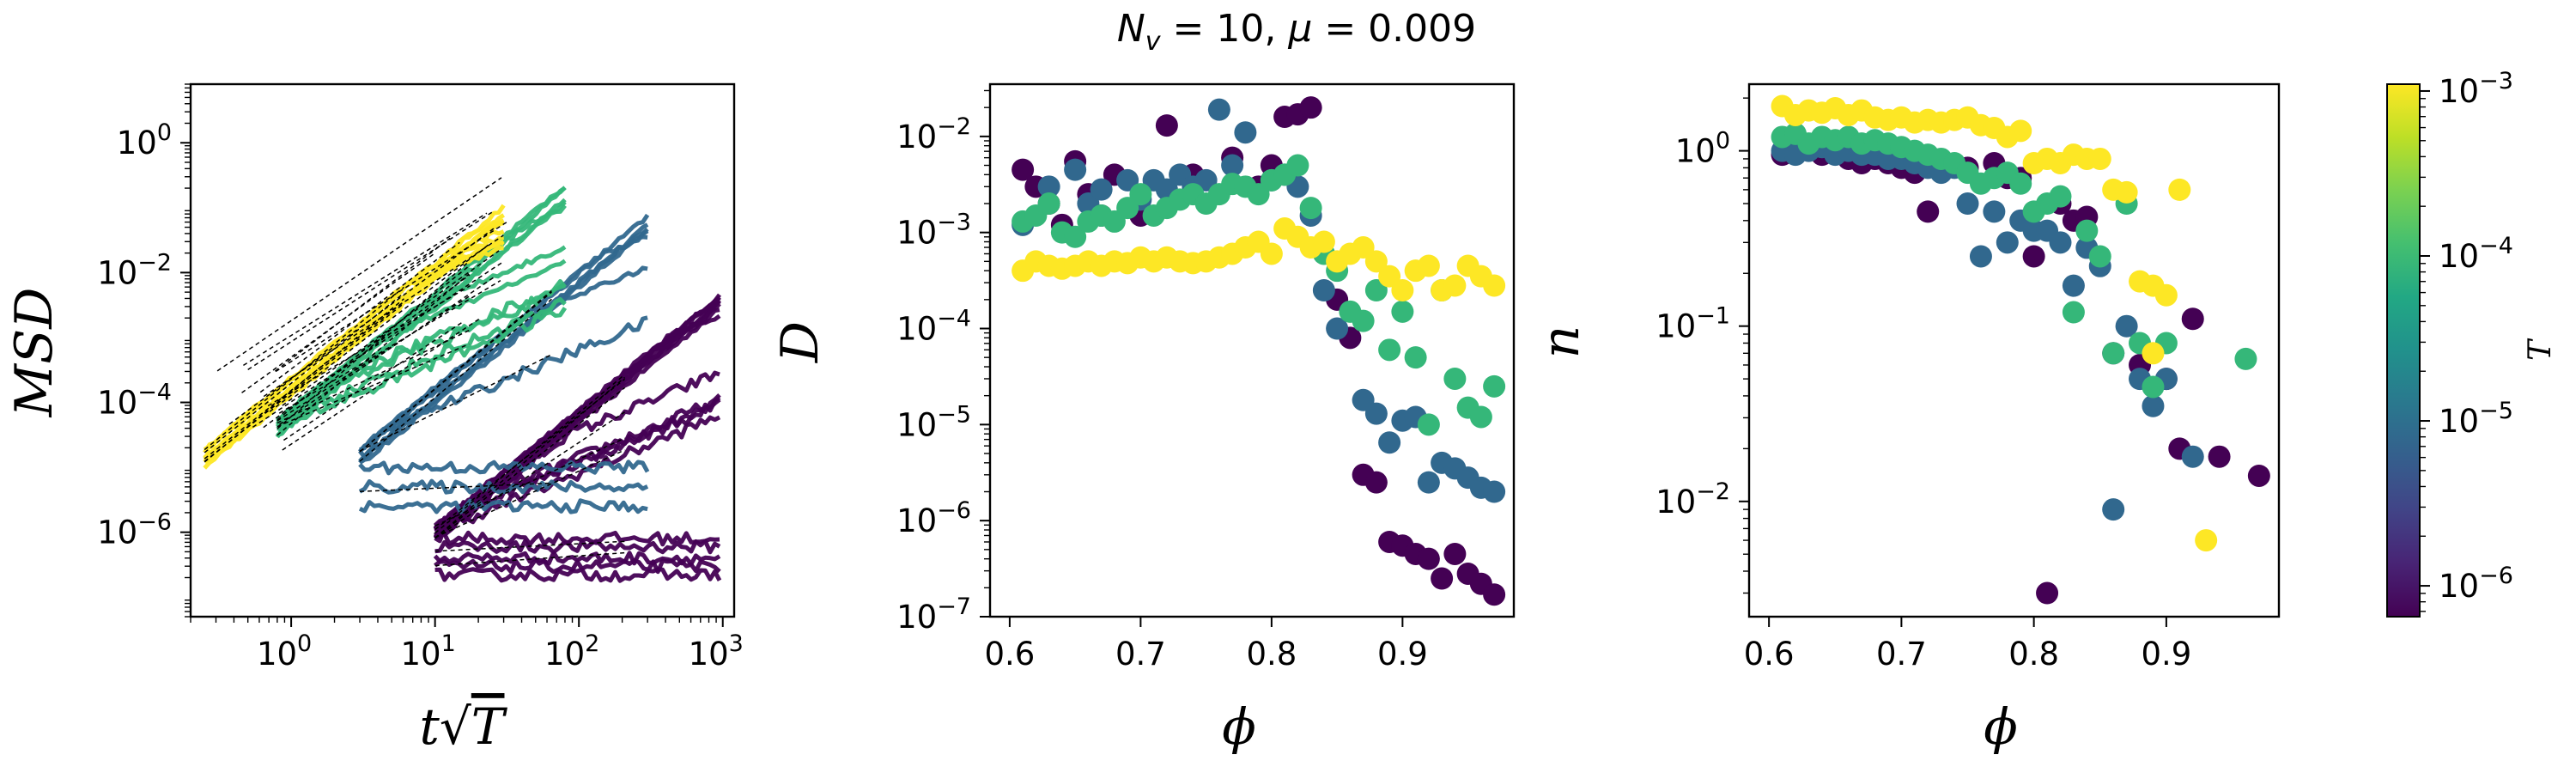 Image resolution: width=2576 pixels, height=773 pixels. I want to click on n-y-tick-label: 100, so click(1703, 149).